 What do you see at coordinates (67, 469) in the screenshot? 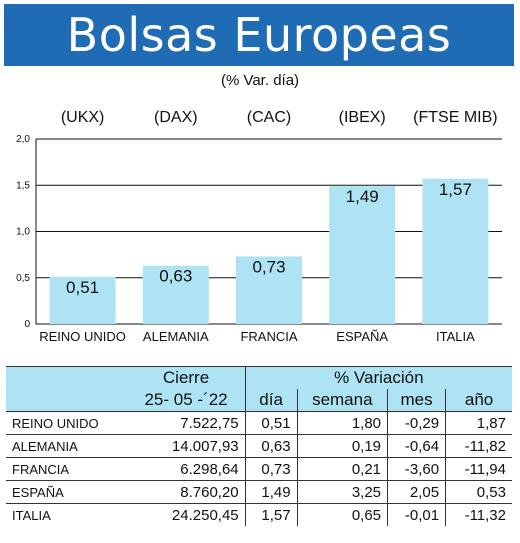
I see `row-name: FRANCIA` at bounding box center [67, 469].